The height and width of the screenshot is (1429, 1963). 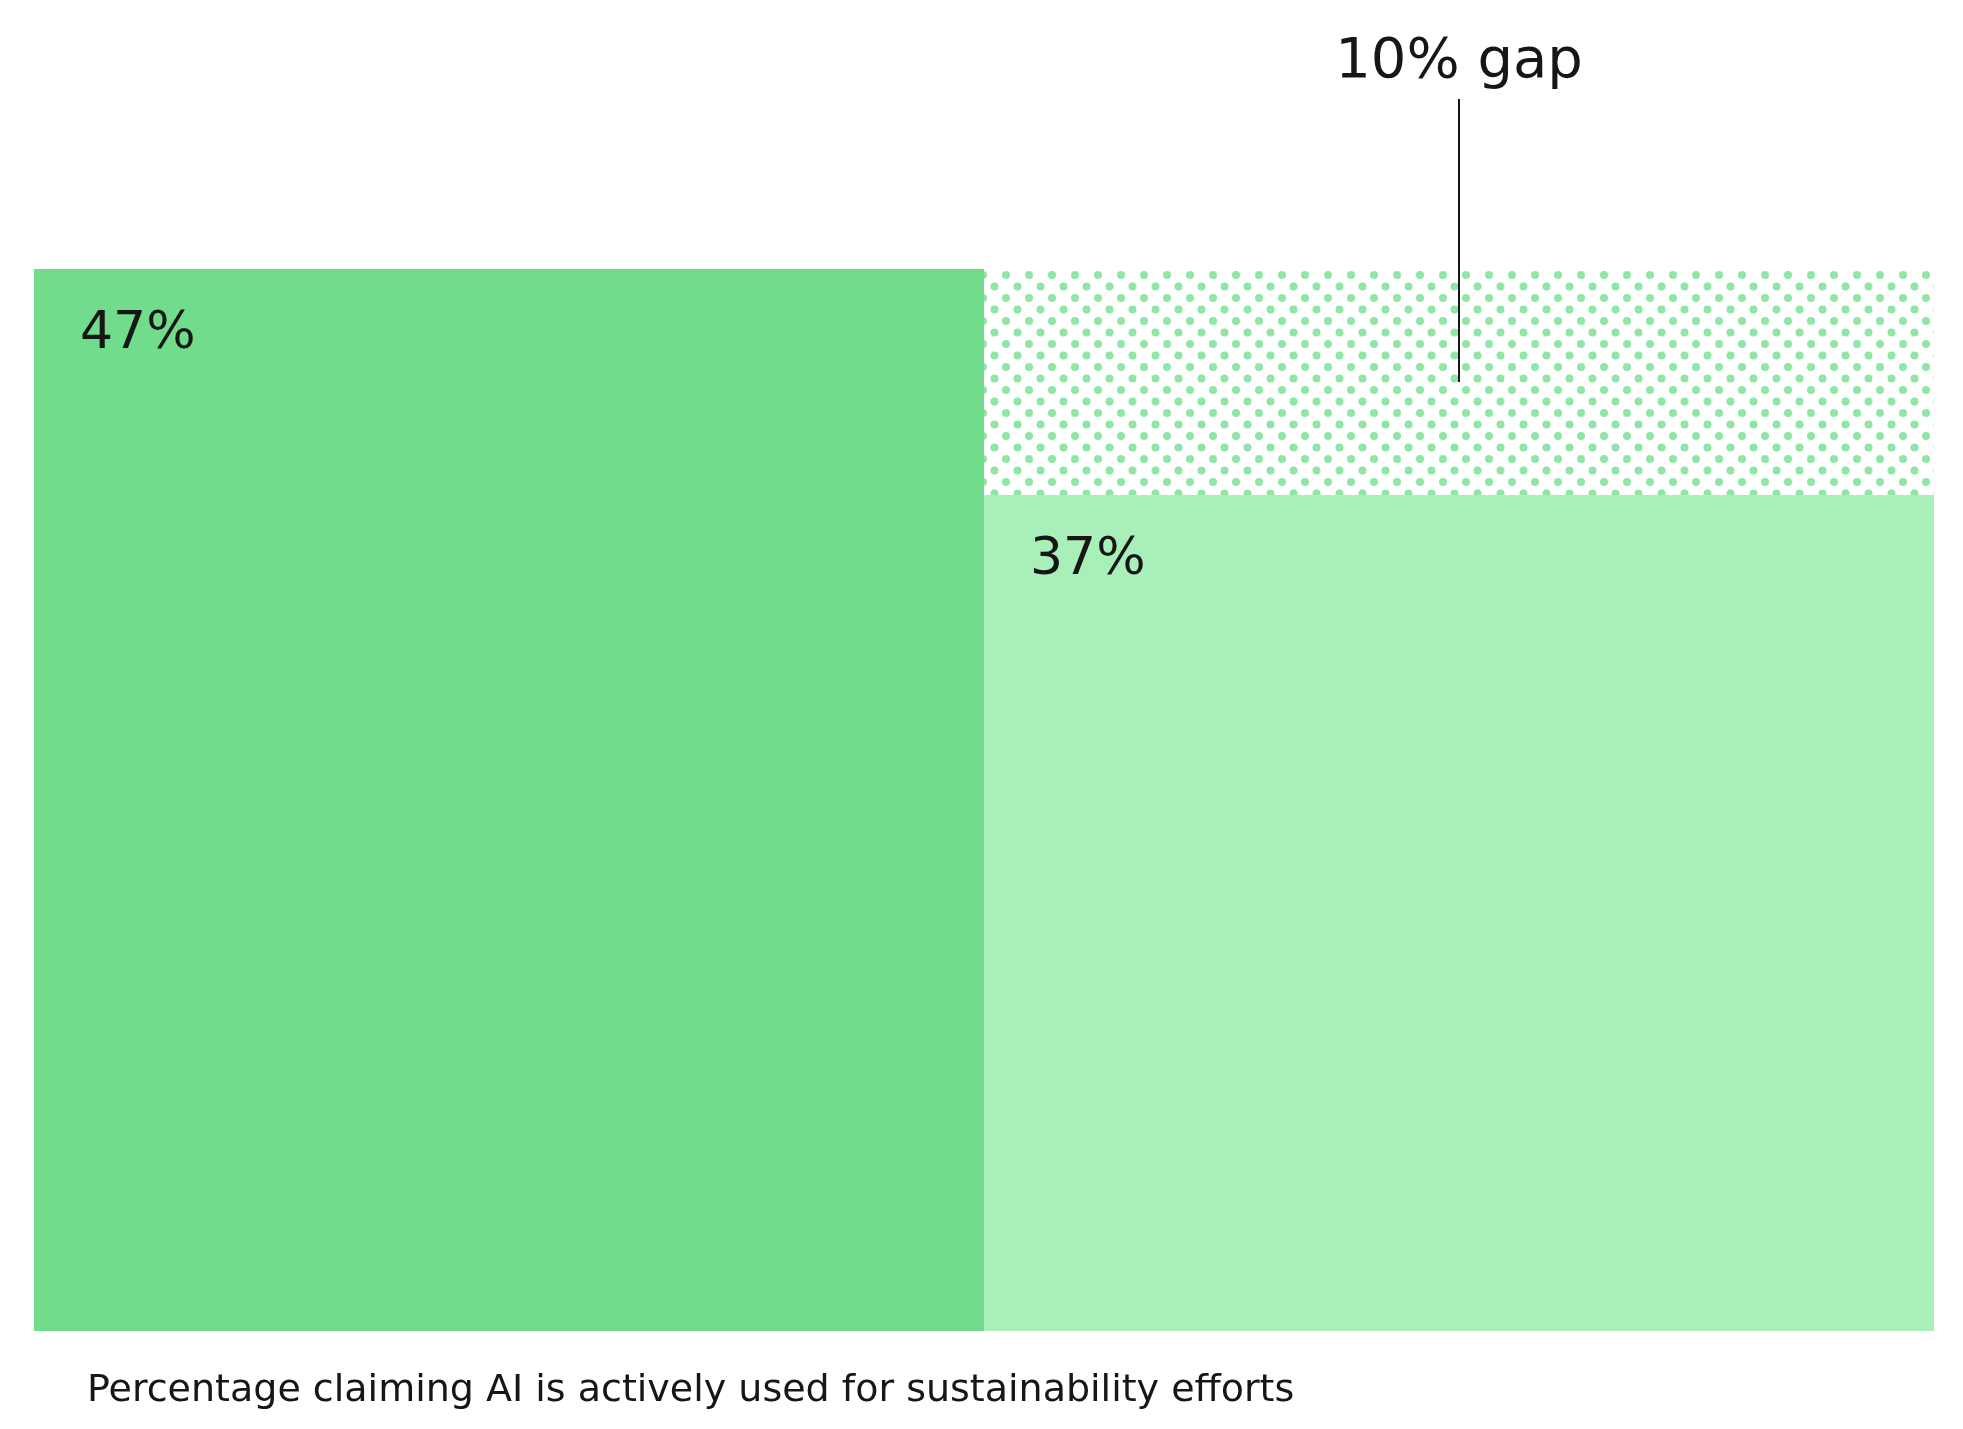 I want to click on data-label: 37%, so click(x=1088, y=555).